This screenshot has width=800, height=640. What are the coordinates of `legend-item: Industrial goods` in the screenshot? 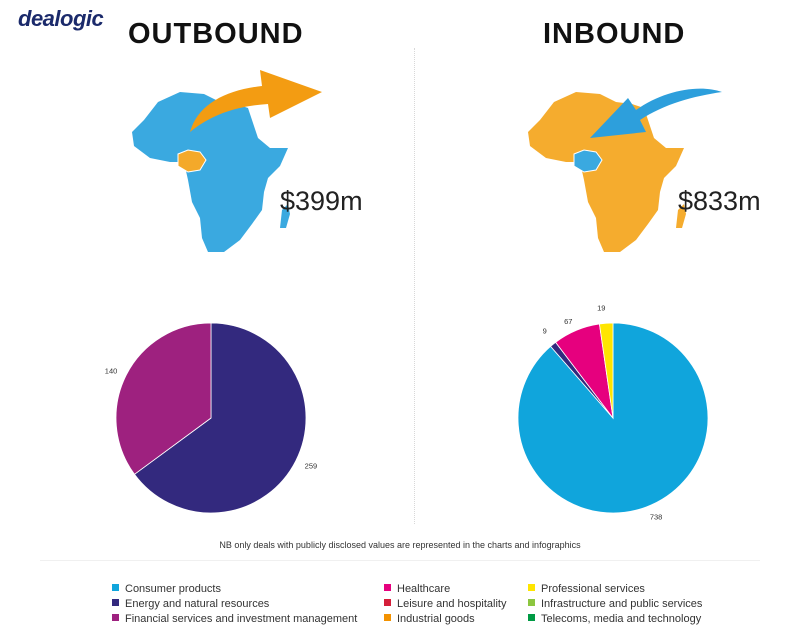 It's located at (429, 619).